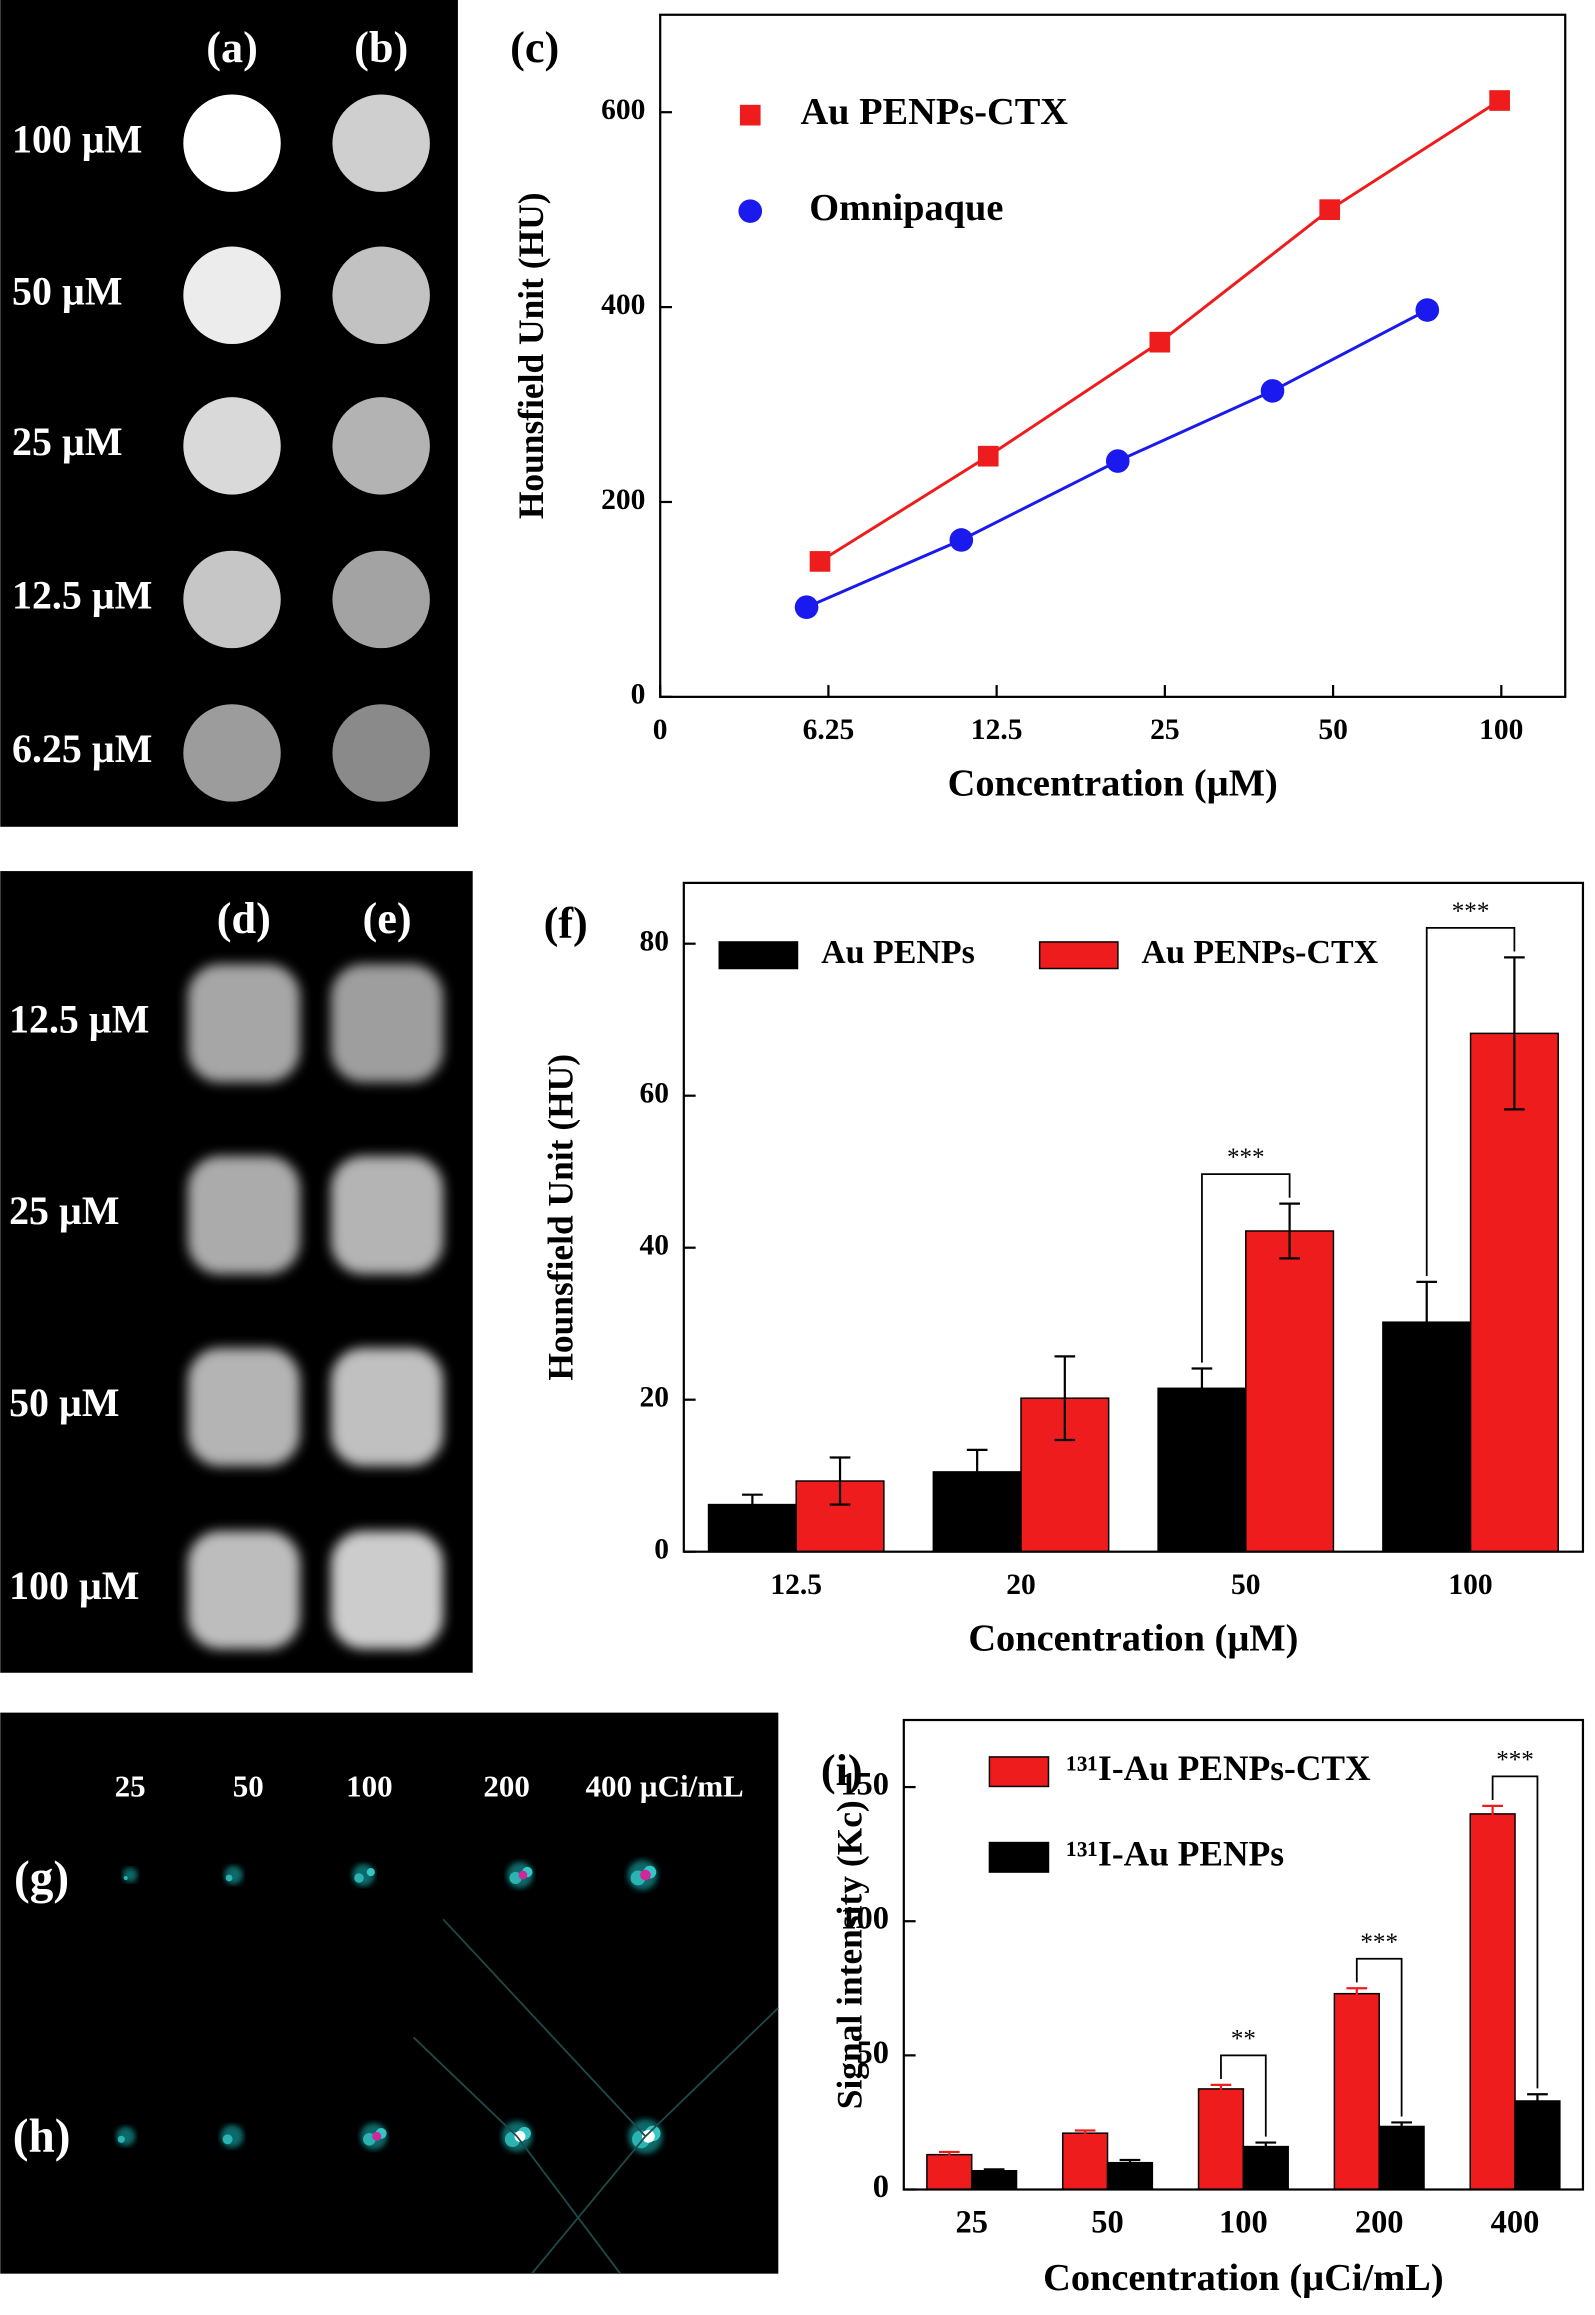 The image size is (1595, 2315). I want to click on column-label: (a), so click(232, 47).